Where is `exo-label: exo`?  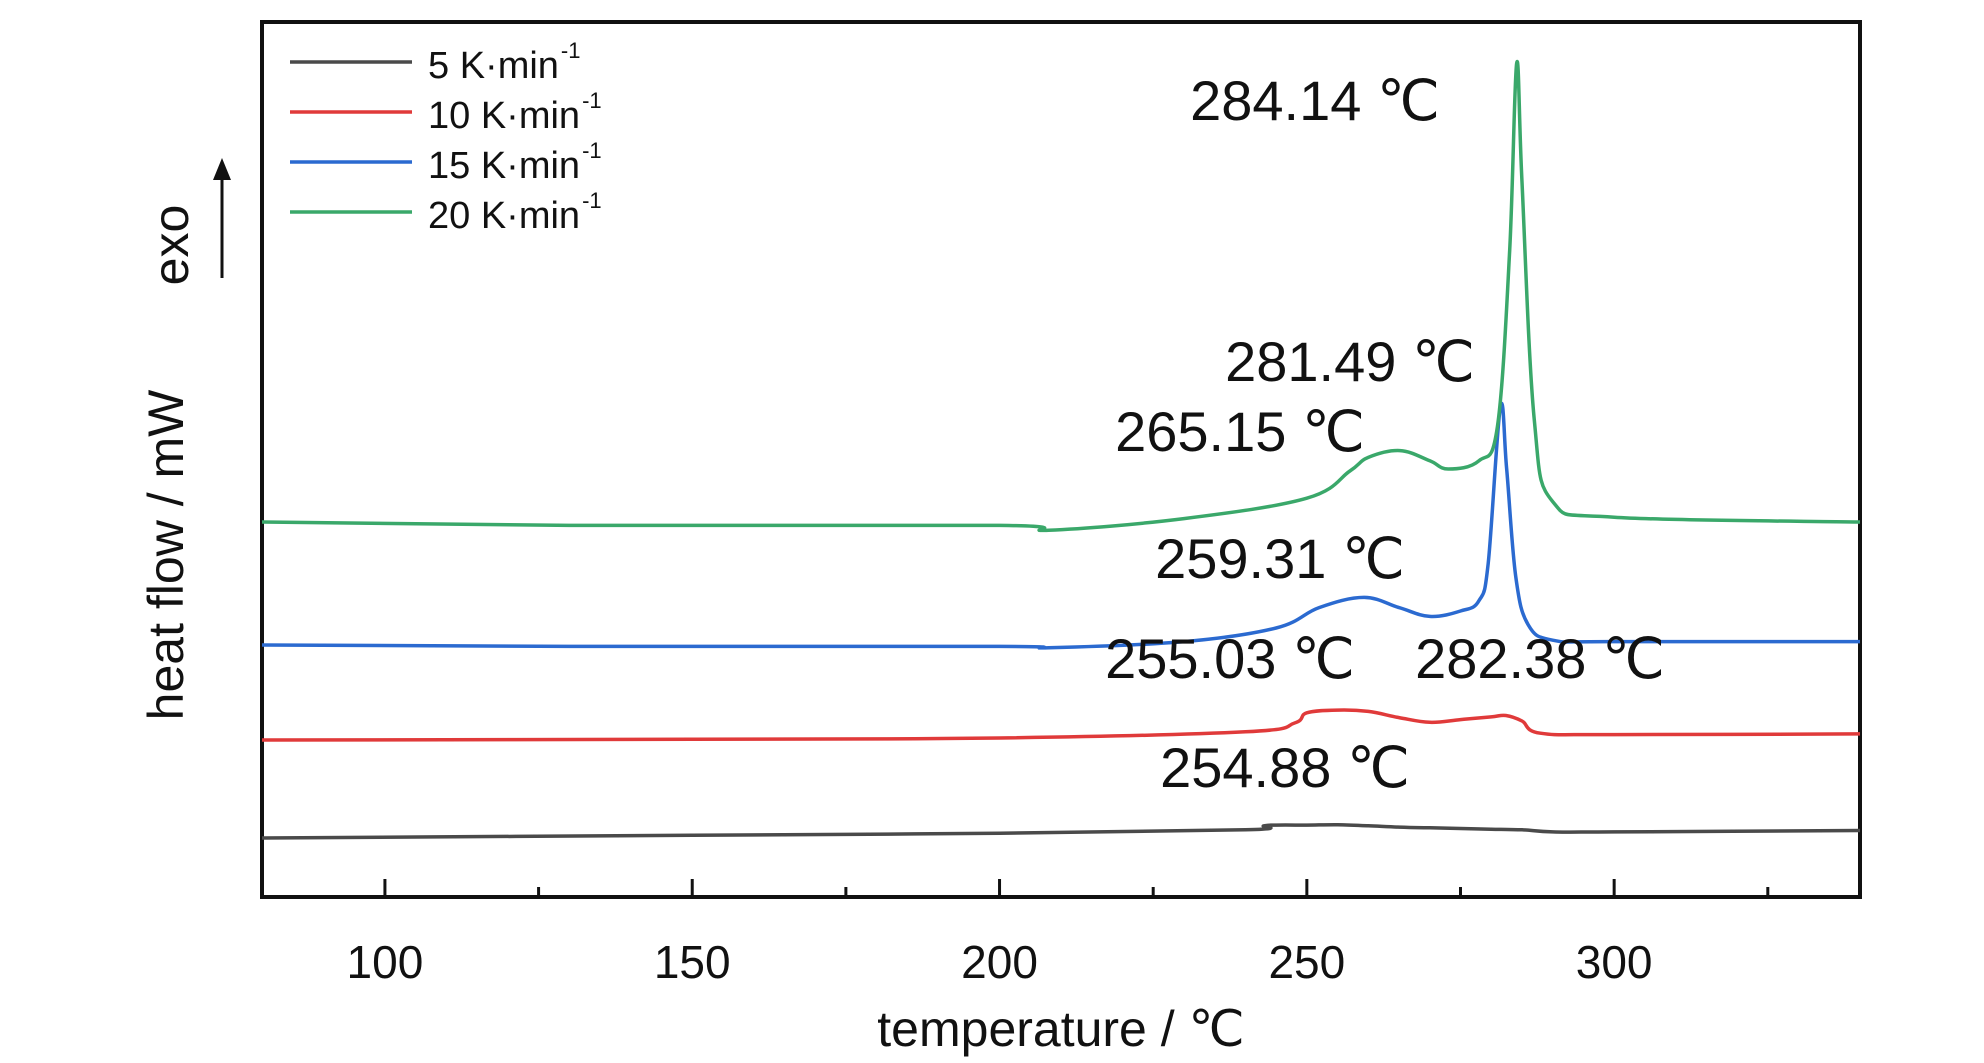
exo-label: exo is located at coordinates (171, 245).